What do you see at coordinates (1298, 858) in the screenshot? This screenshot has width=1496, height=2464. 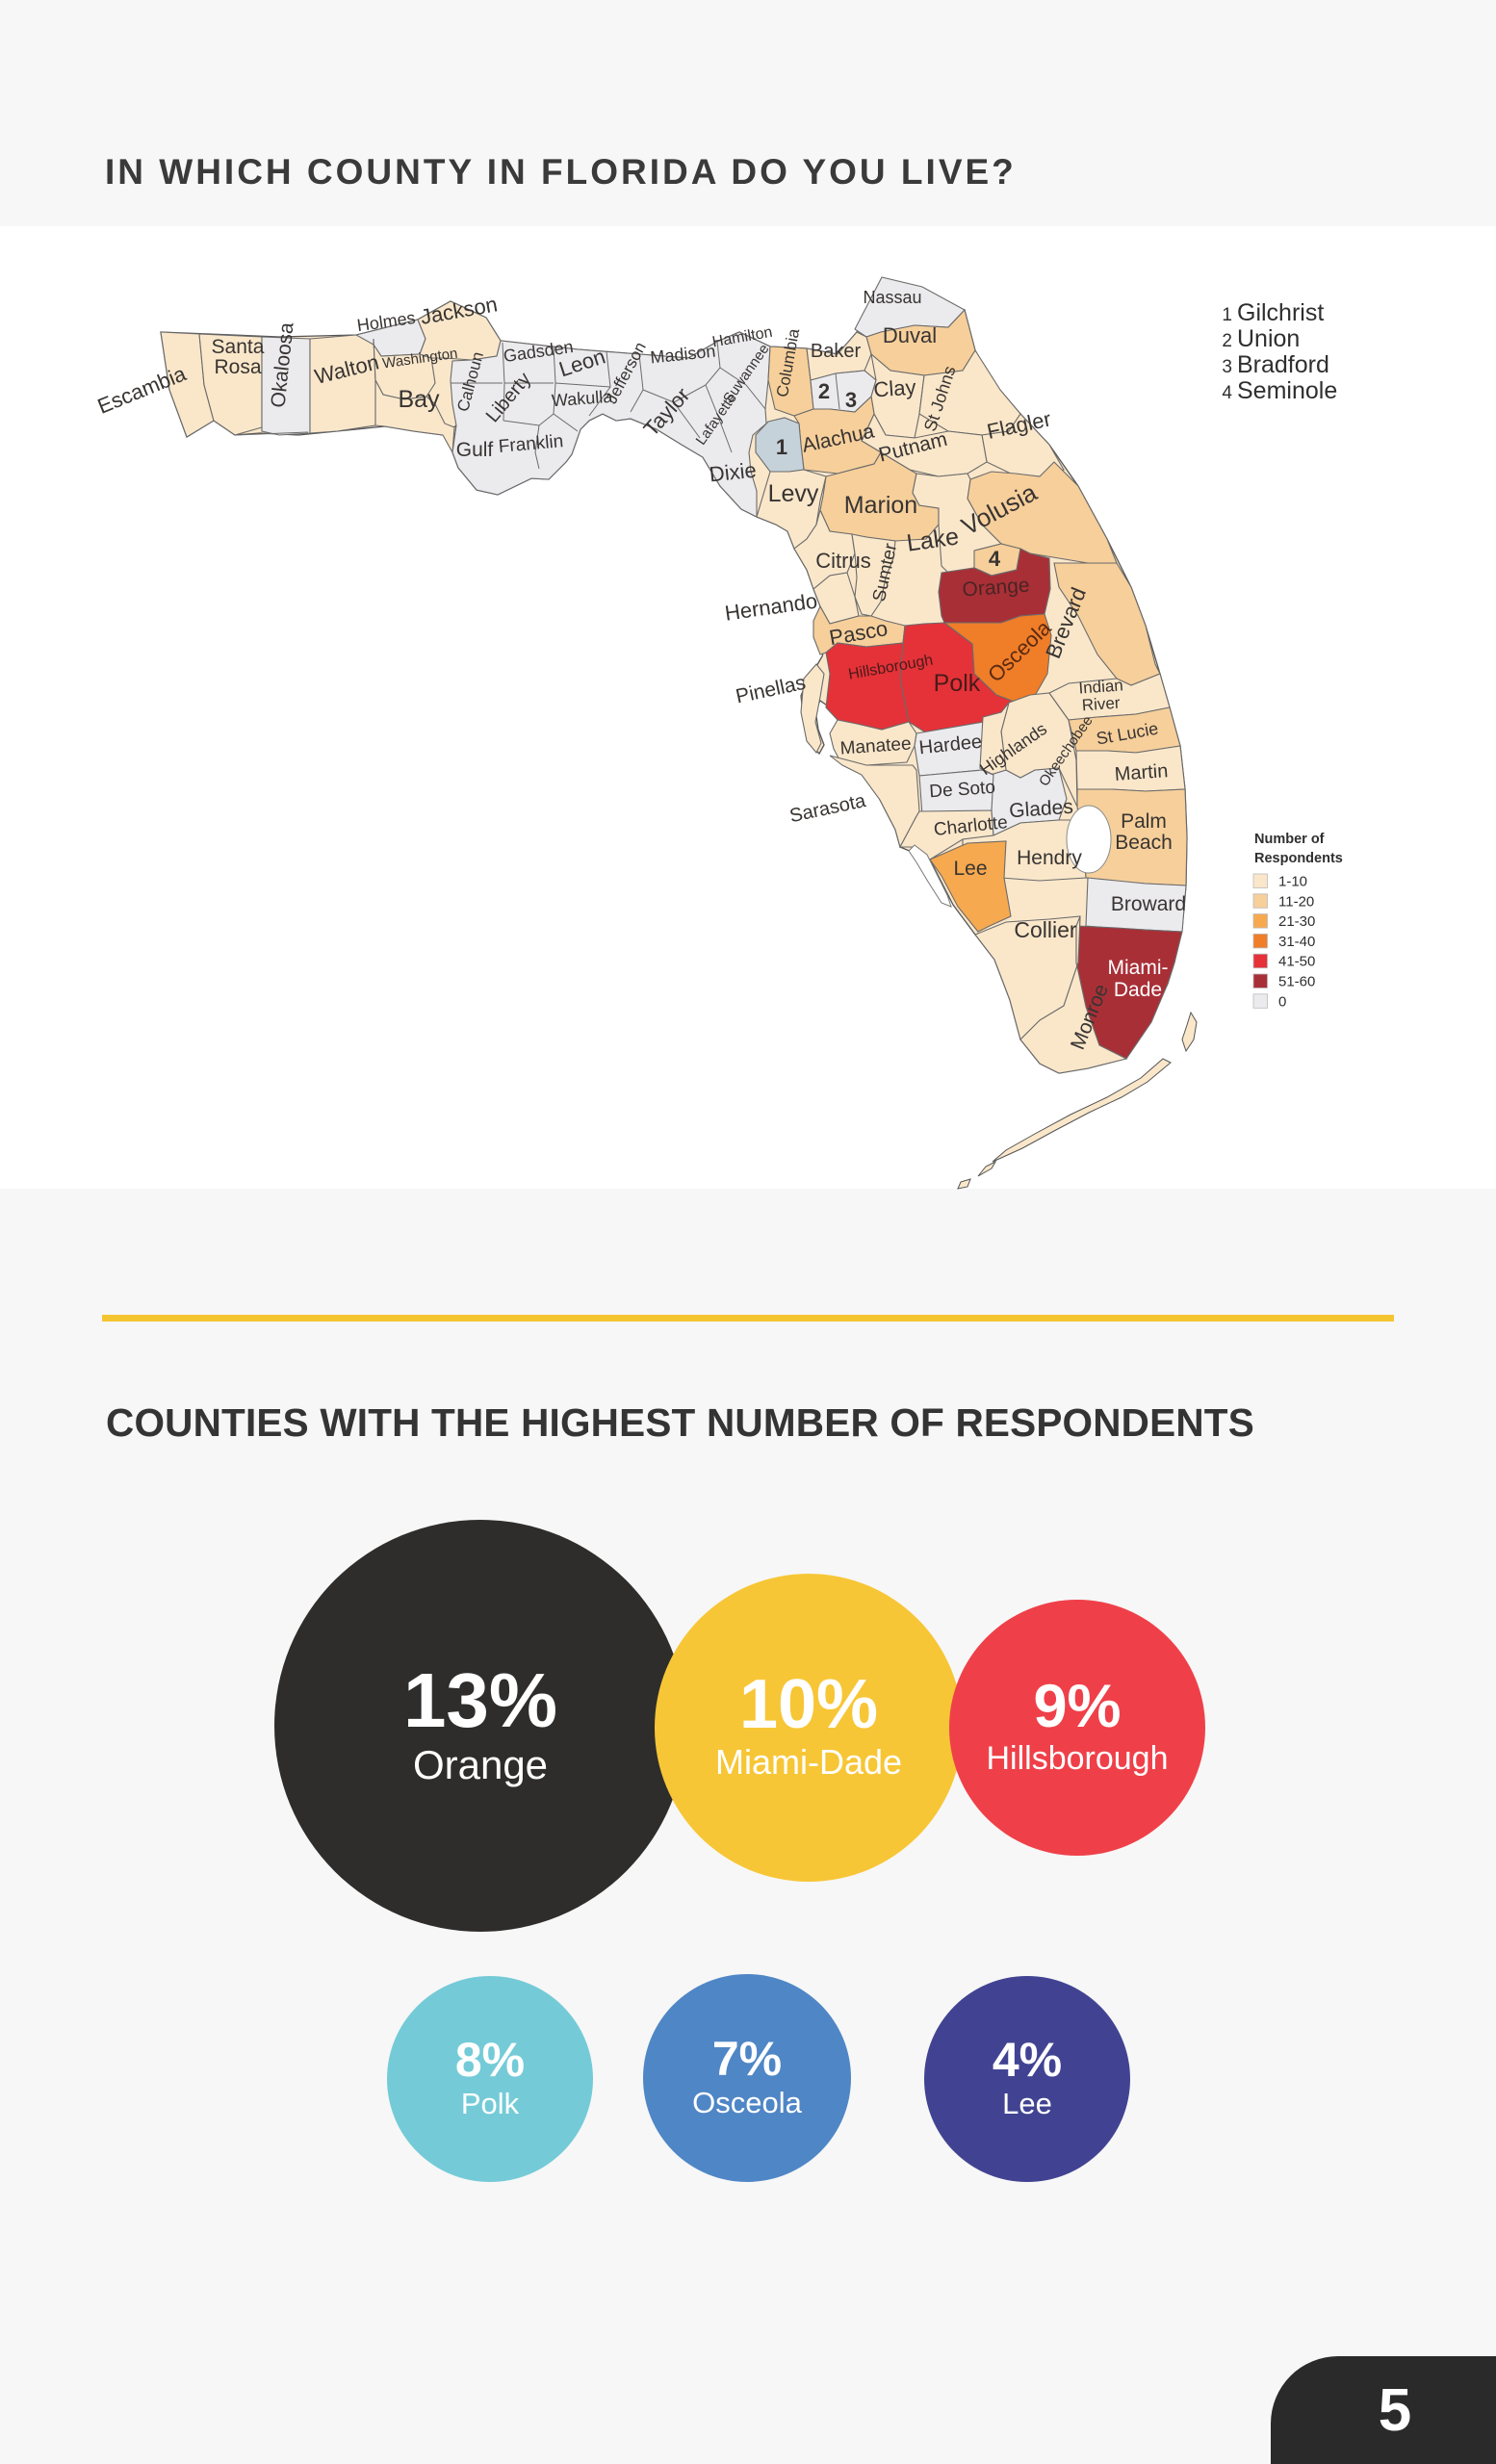 I see `svg-text: Respondents` at bounding box center [1298, 858].